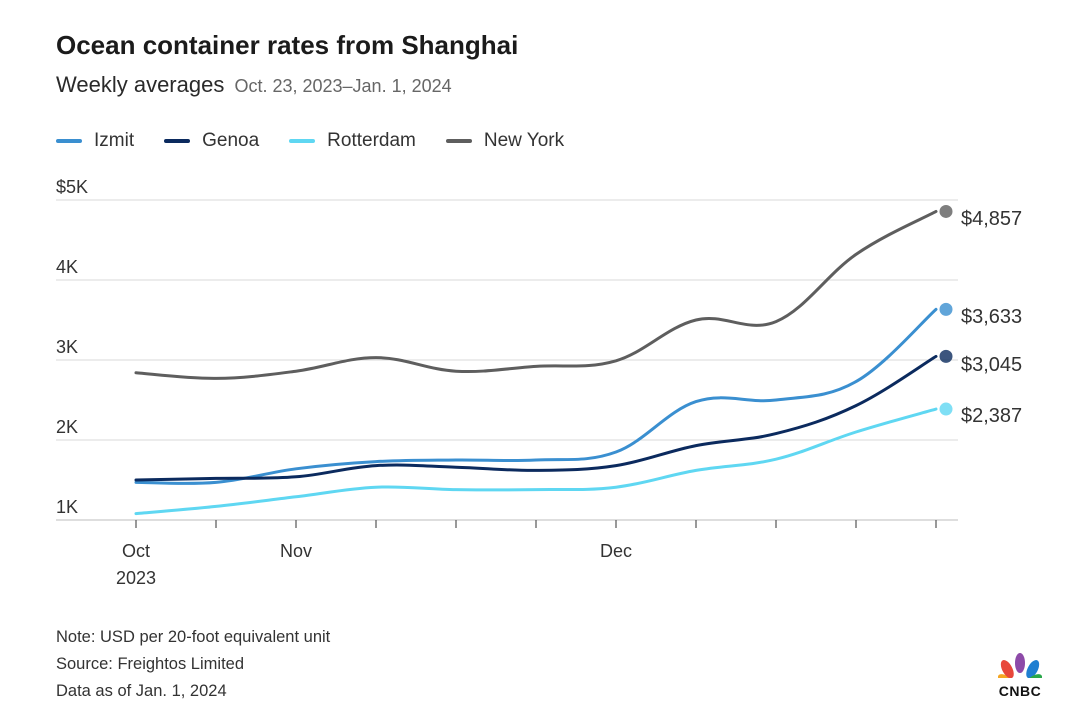 The height and width of the screenshot is (712, 1080). Describe the element at coordinates (991, 219) in the screenshot. I see `end-label-new-york: $4,857` at that location.